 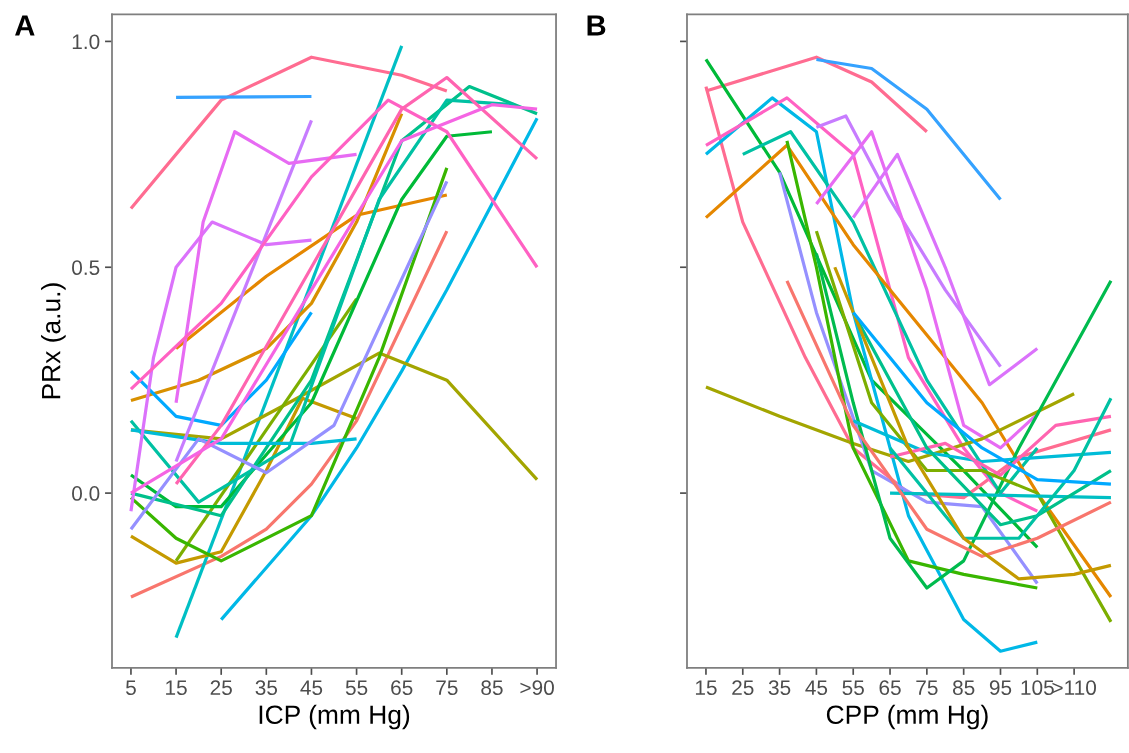 I want to click on y-tick-label: 1.0, so click(x=86, y=42).